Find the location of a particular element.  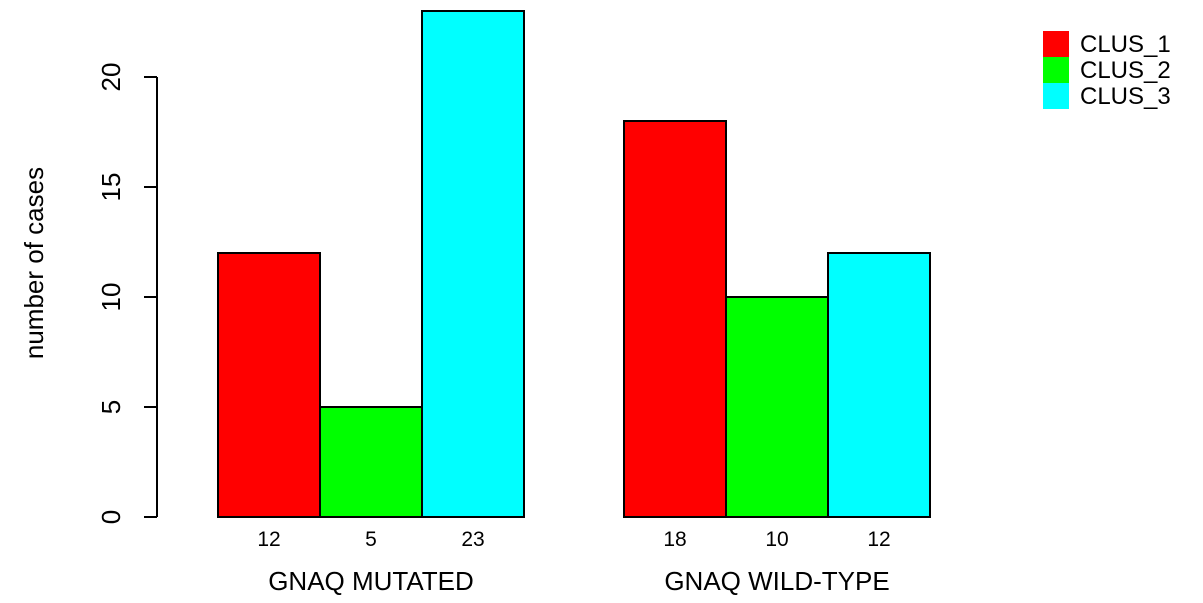

bar-value-label: 18 is located at coordinates (674, 539).